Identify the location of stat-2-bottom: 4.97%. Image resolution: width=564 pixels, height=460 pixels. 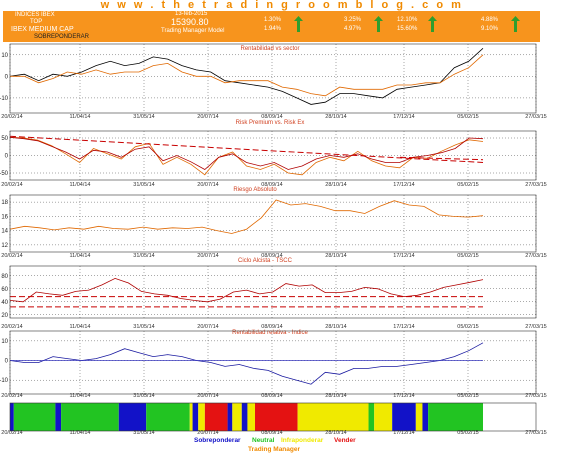
(353, 29).